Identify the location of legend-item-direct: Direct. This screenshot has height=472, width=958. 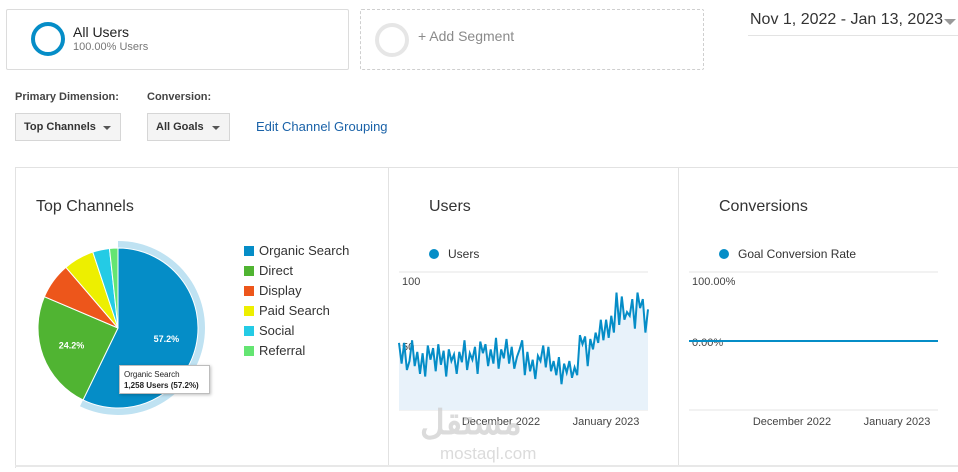
(268, 271).